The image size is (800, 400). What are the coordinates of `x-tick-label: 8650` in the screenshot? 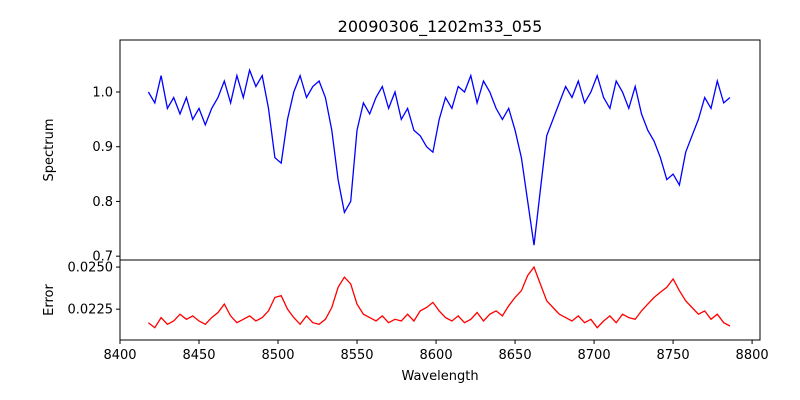 It's located at (515, 355).